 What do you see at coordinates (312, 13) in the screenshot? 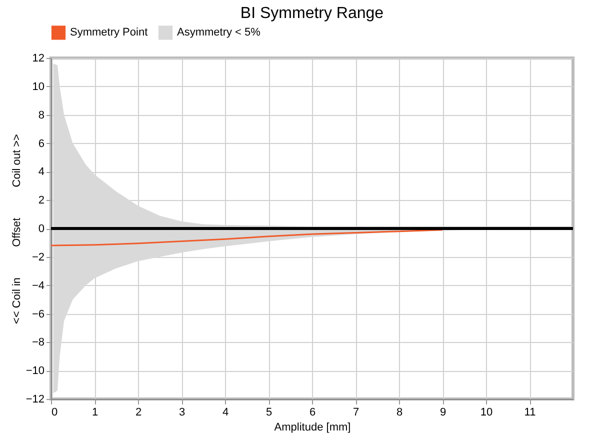
I see `chart-title: BI Symmetry Range` at bounding box center [312, 13].